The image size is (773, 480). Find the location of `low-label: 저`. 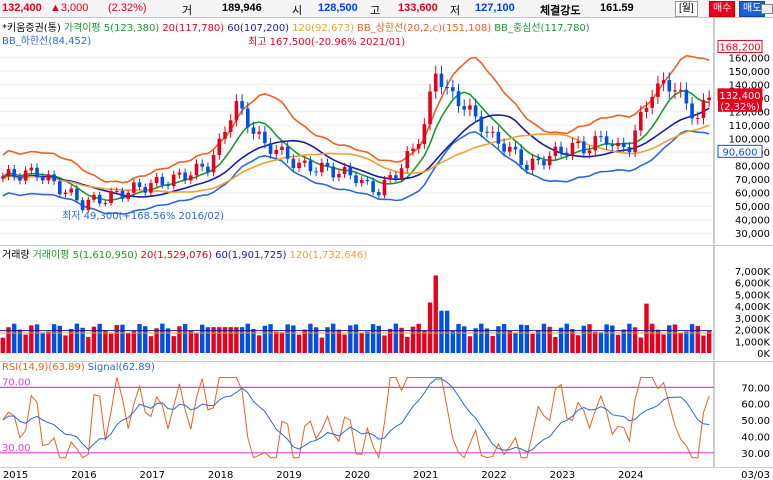

low-label: 저 is located at coordinates (455, 11).